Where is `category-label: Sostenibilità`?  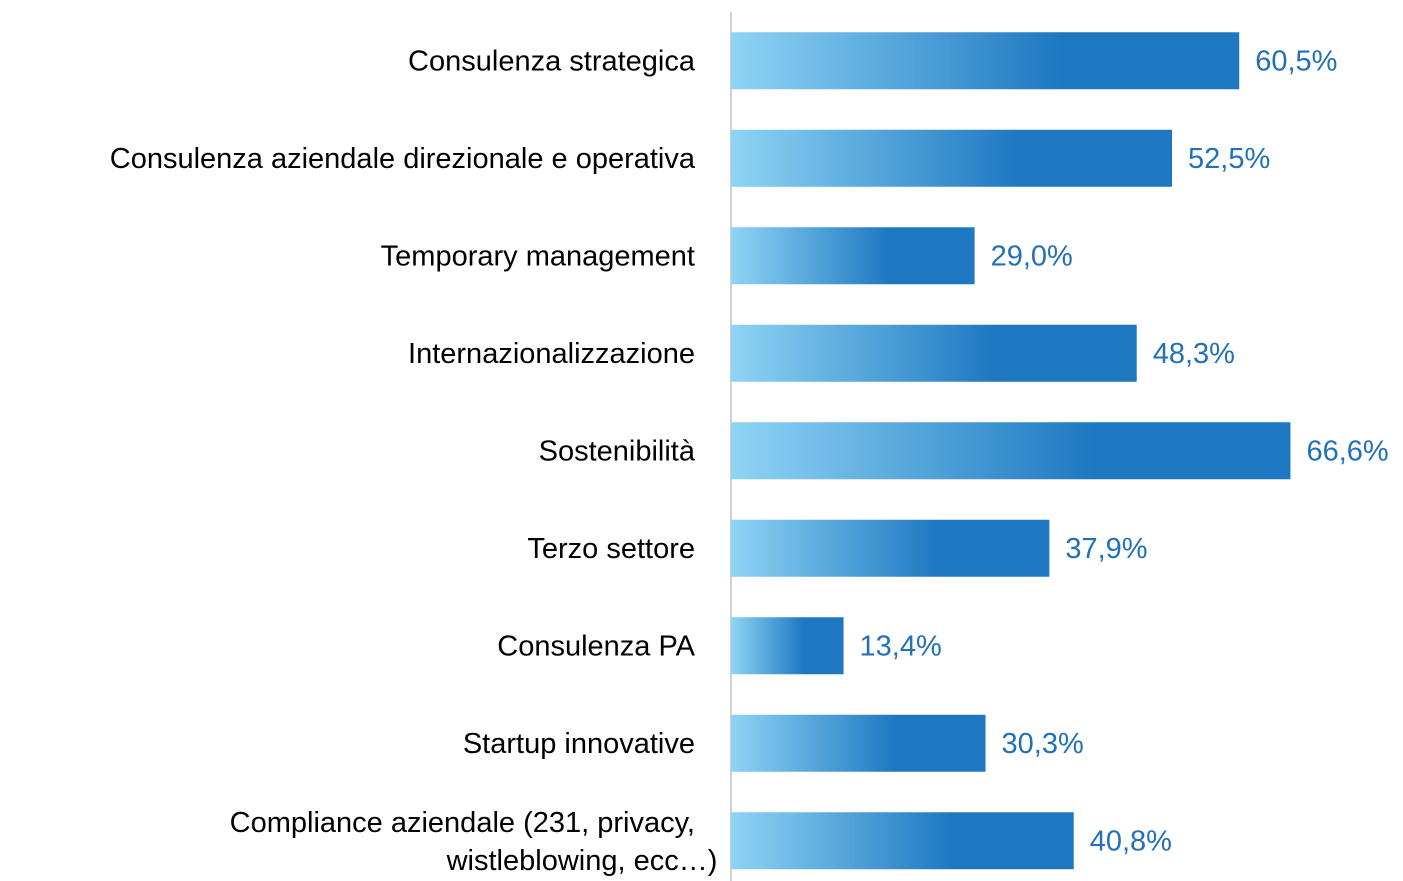
category-label: Sostenibilità is located at coordinates (617, 451).